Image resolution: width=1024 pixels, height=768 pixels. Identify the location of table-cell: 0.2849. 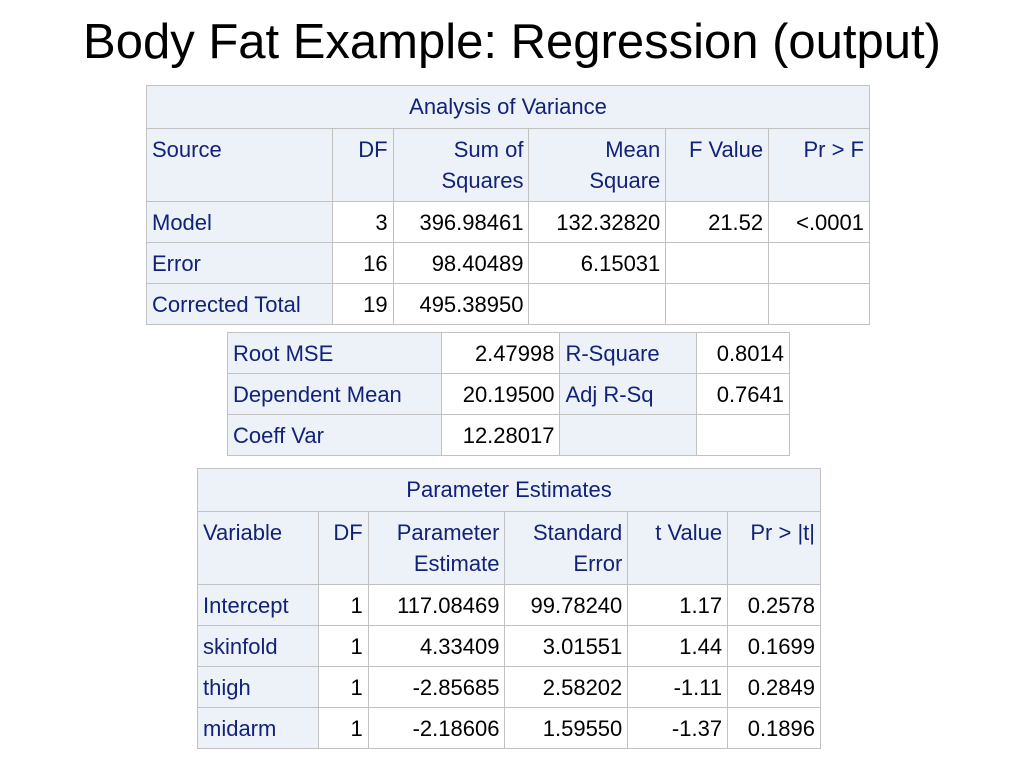
(774, 687).